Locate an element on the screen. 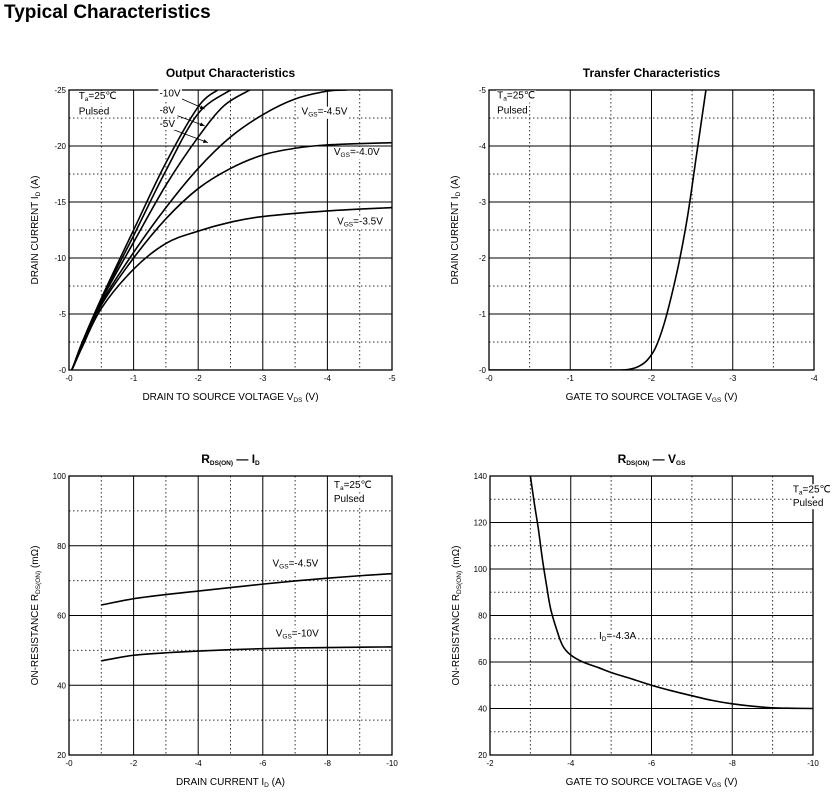 The image size is (840, 795). y-tick-label: -25 is located at coordinates (60, 90).